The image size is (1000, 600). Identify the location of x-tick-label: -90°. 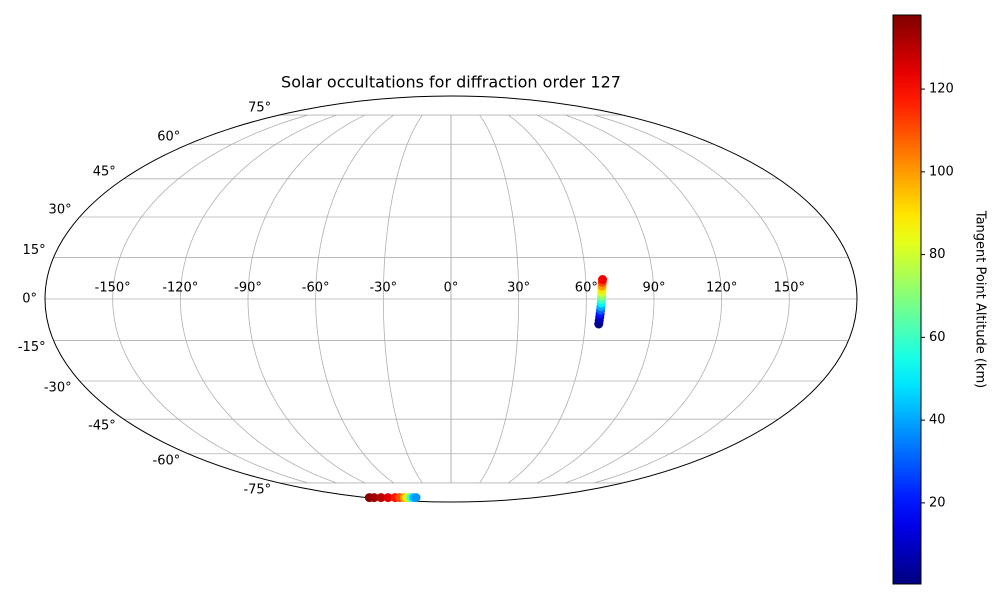
(248, 288).